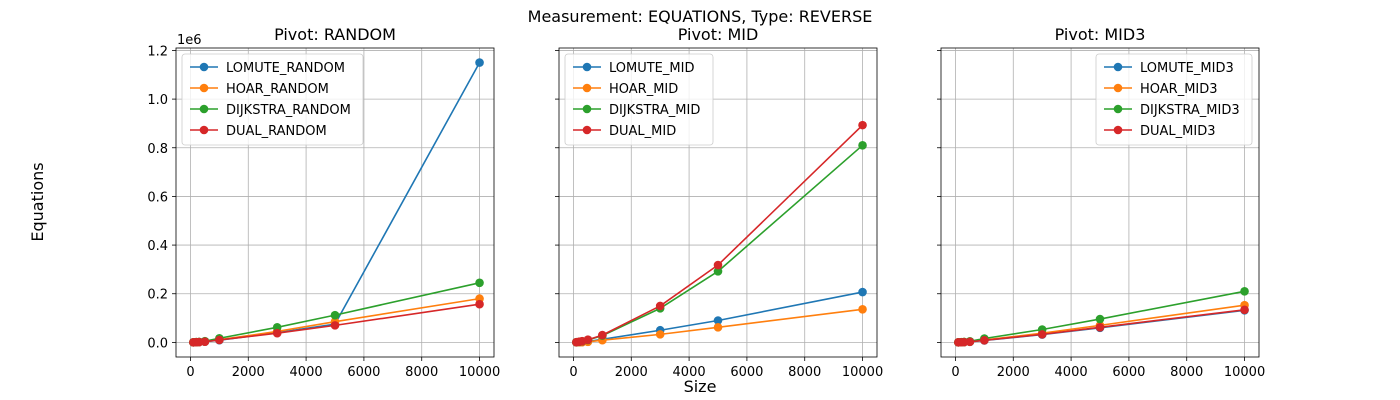 This screenshot has height=400, width=1400. What do you see at coordinates (288, 110) in the screenshot?
I see `legend-label: DIJKSTRA_RANDOM` at bounding box center [288, 110].